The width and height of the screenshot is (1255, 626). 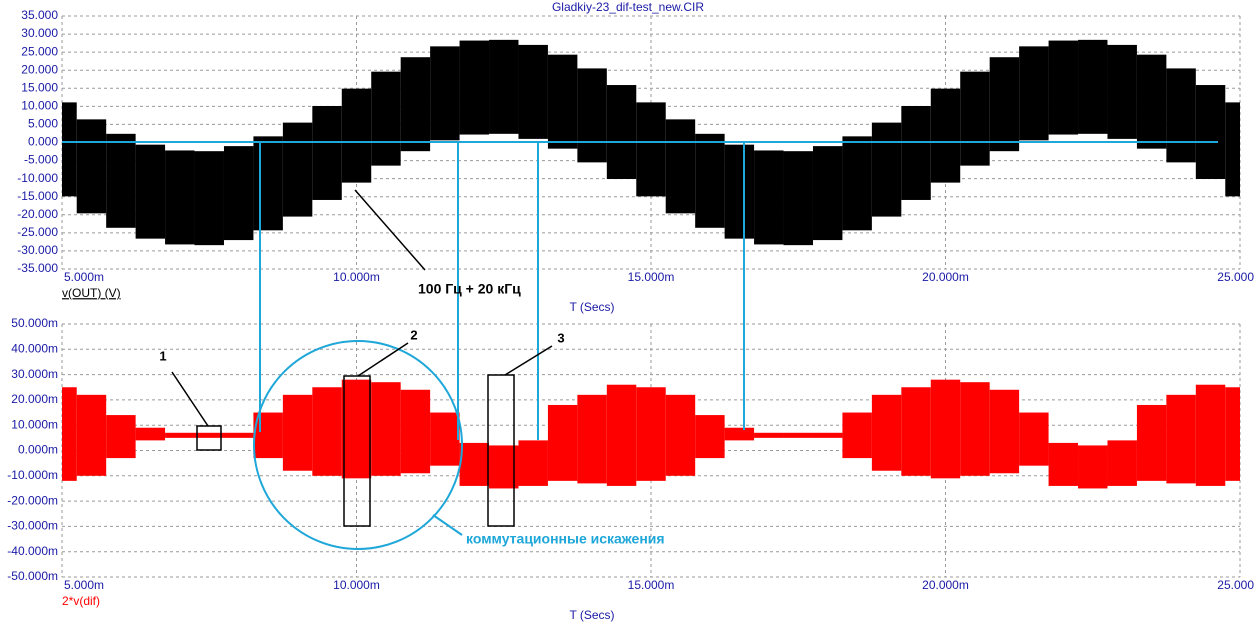 I want to click on y-tick-label: 40.000m, so click(x=34, y=348).